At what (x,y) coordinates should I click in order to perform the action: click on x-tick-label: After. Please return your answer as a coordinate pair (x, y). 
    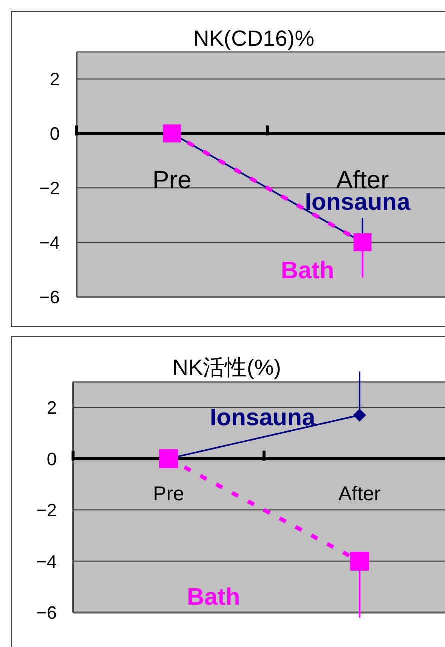
    Looking at the image, I should click on (360, 494).